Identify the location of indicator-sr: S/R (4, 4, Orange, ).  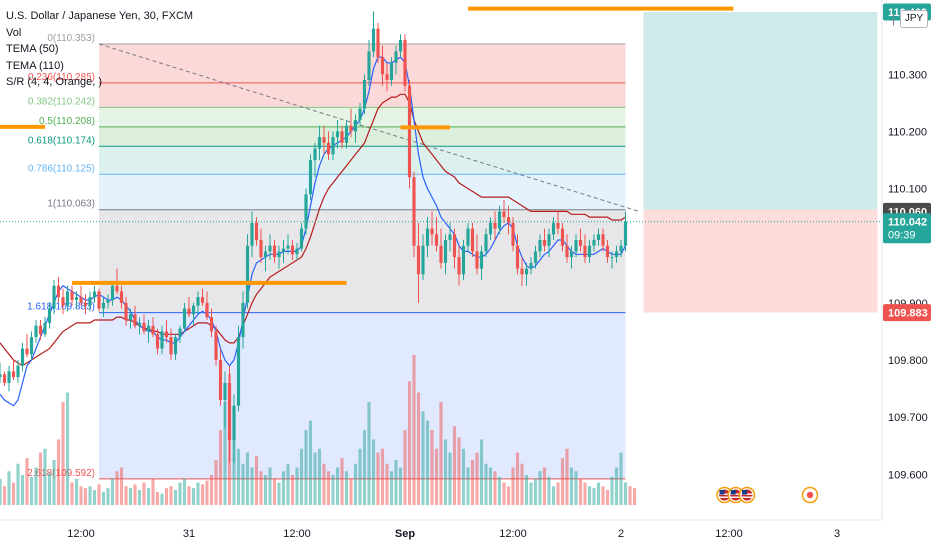
(54, 82).